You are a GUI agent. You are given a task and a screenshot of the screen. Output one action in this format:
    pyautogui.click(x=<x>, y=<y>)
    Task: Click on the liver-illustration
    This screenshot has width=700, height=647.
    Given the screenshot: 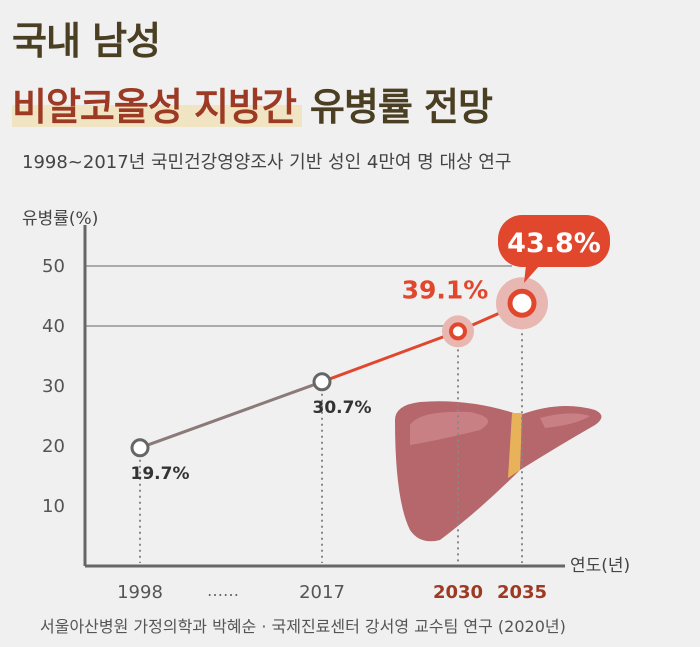 What is the action you would take?
    pyautogui.click(x=498, y=471)
    